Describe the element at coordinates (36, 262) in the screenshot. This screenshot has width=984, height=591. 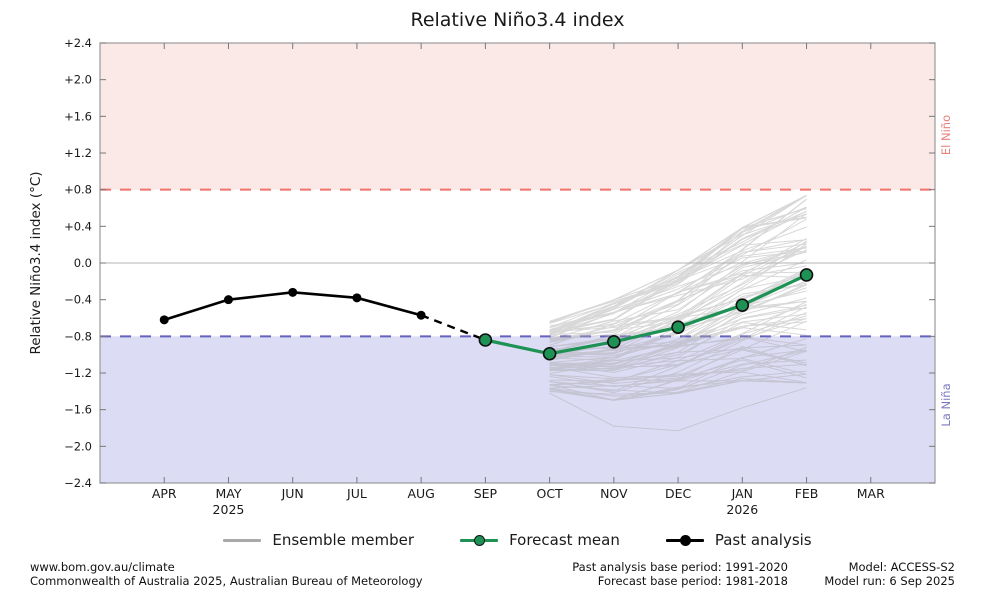
I see `y-axis-label: Relative Niño3.4 index (°C)` at that location.